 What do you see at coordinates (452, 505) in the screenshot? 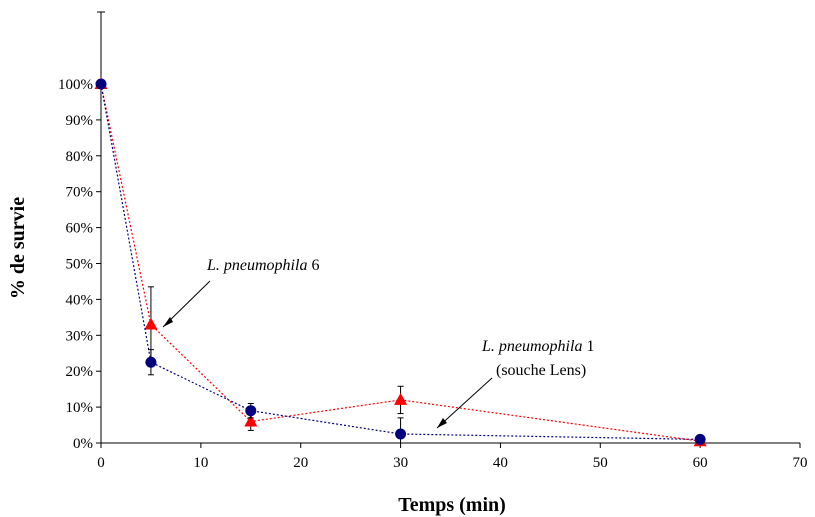
I see `x-axis-title: Temps (min)` at bounding box center [452, 505].